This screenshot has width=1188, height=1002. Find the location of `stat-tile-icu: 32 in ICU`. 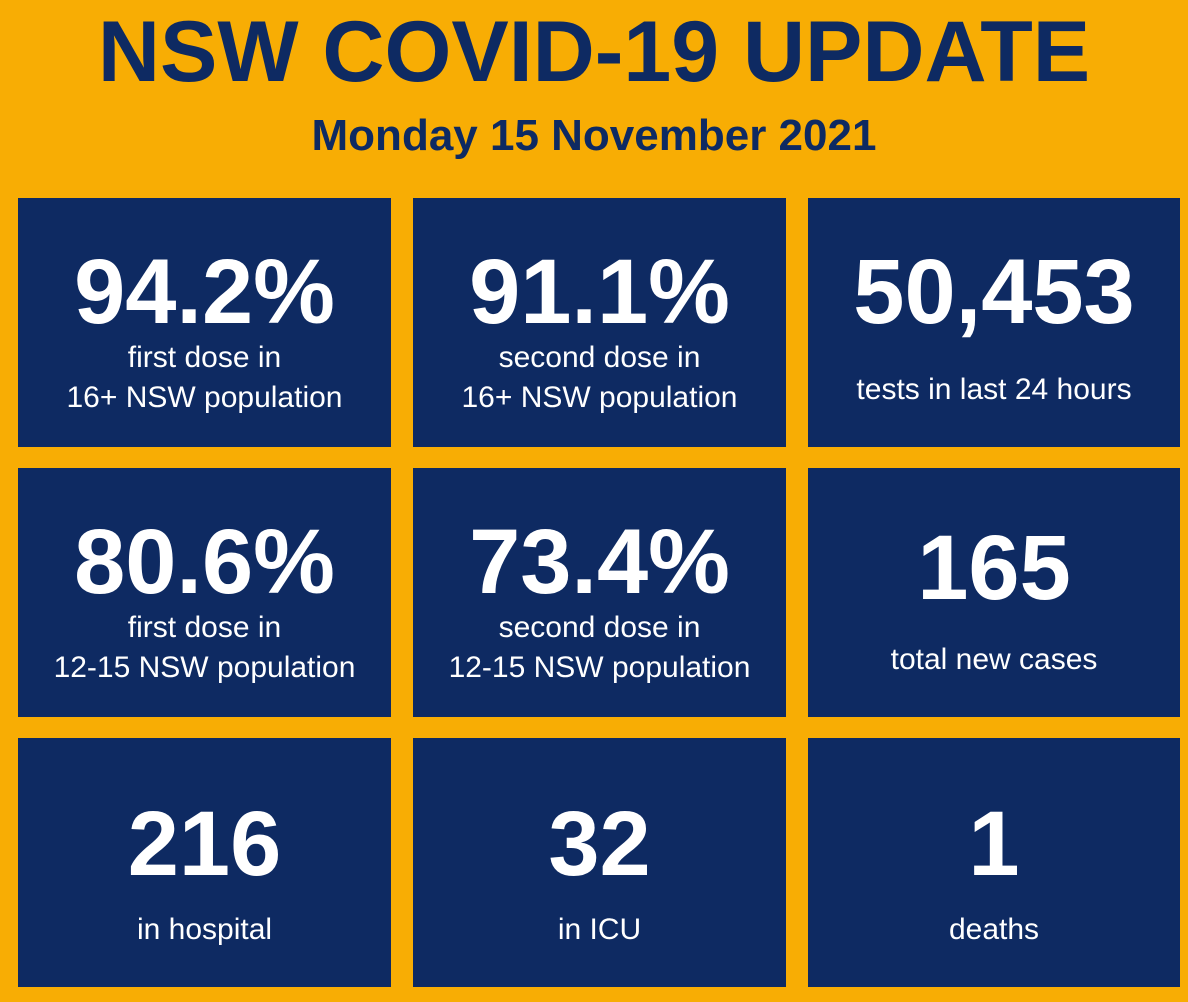

stat-tile-icu: 32 in ICU is located at coordinates (599, 862).